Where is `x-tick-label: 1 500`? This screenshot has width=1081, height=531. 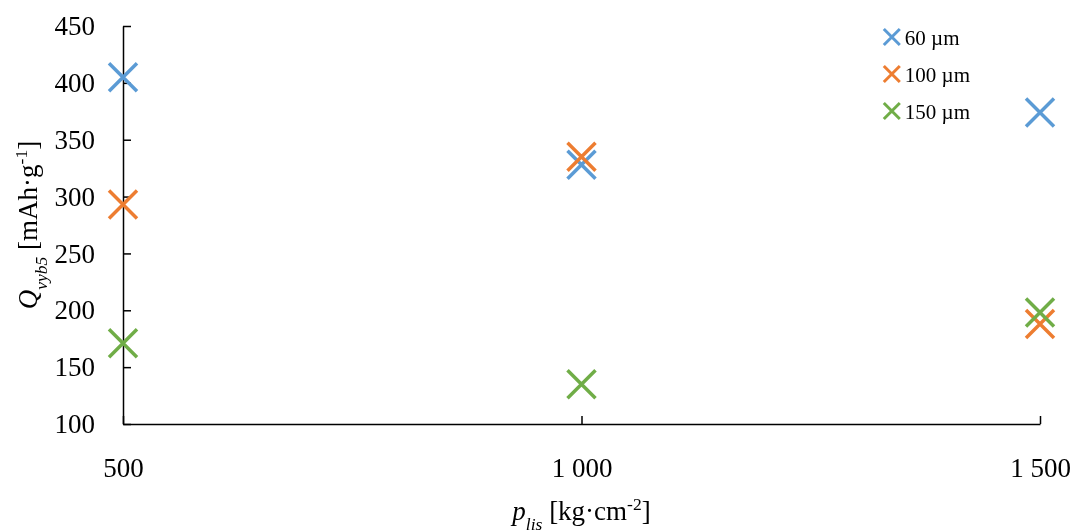 x-tick-label: 1 500 is located at coordinates (1040, 468).